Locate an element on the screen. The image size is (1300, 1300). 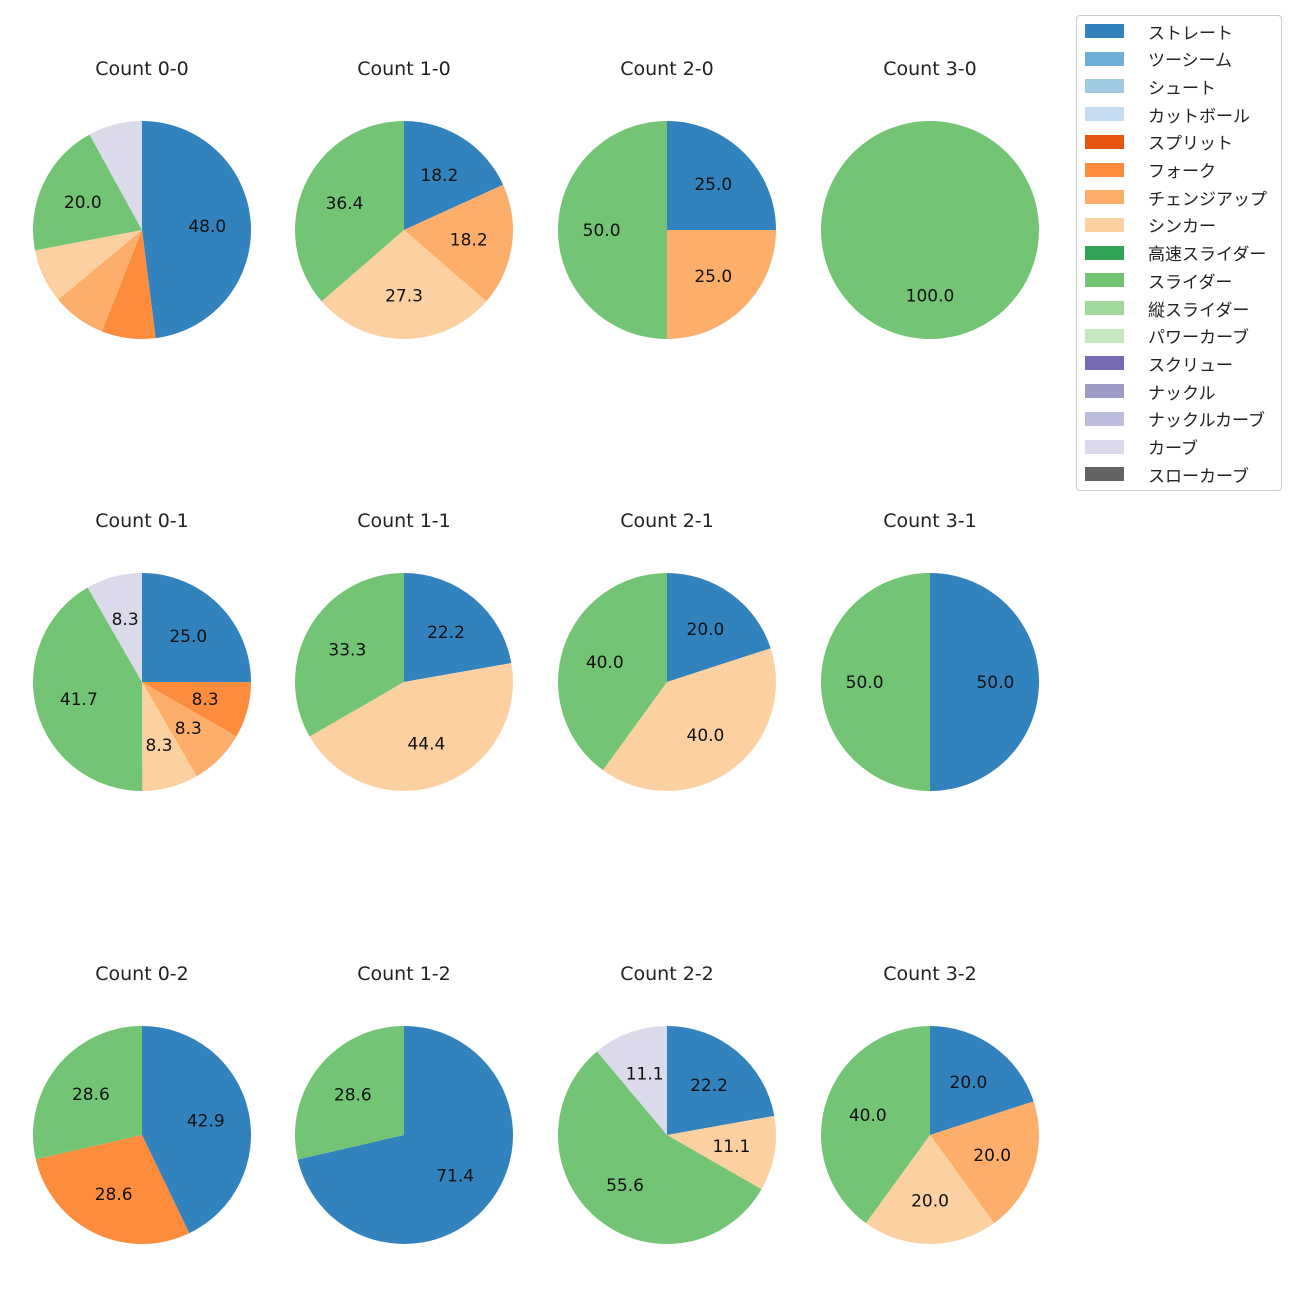
legend-label: 高速スライダー is located at coordinates (1207, 255).